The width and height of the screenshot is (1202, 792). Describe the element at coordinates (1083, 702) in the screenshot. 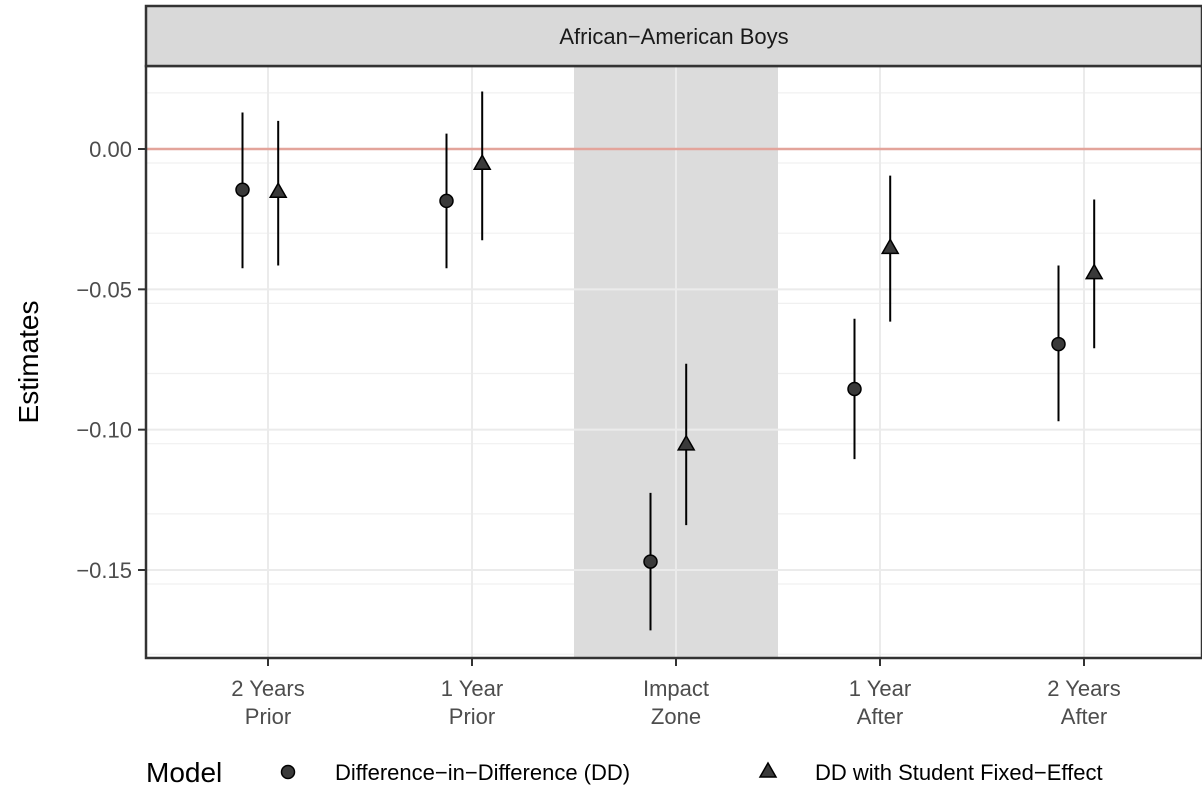

I see `x-tick-label: 2 Years After` at that location.